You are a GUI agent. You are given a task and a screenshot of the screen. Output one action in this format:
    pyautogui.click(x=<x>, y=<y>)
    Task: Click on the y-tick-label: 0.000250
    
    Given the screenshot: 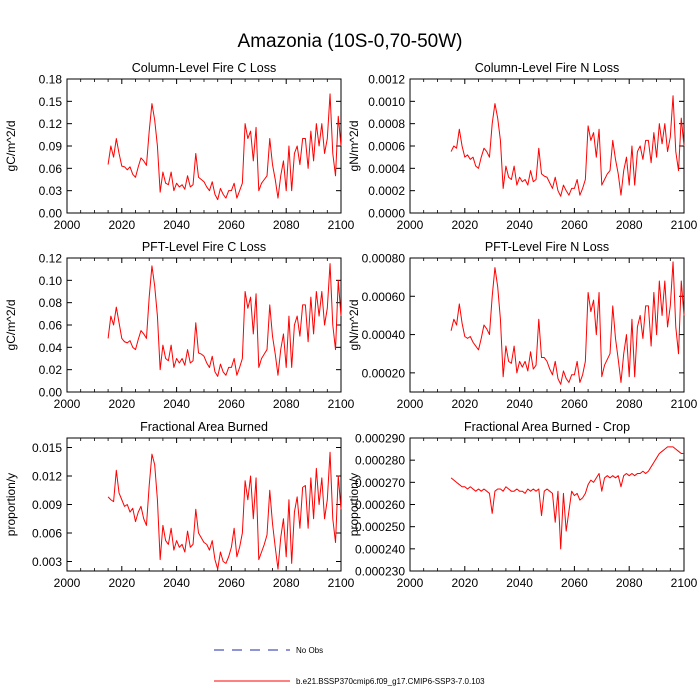 What is the action you would take?
    pyautogui.click(x=380, y=527)
    